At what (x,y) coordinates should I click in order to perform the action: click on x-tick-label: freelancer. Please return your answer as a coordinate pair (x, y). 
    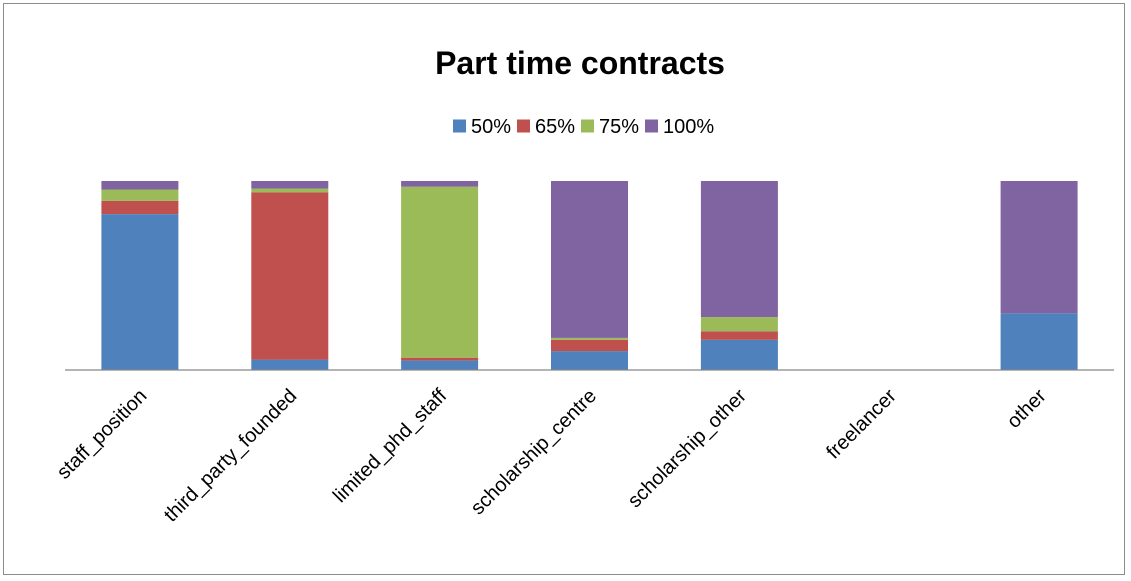
    Looking at the image, I should click on (861, 424).